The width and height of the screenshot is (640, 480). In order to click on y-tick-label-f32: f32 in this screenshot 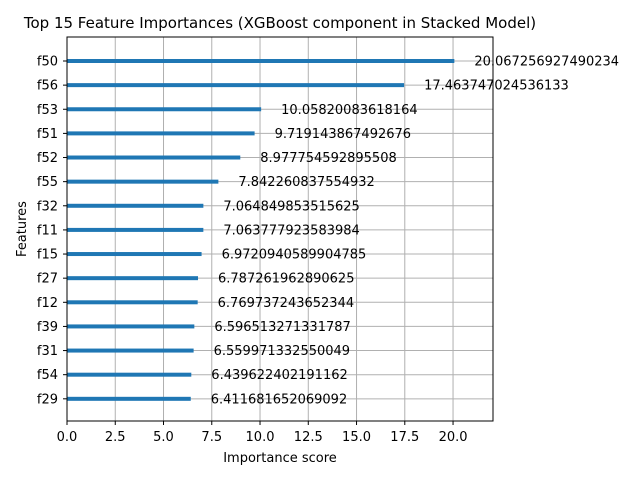, I will do `click(47, 206)`.